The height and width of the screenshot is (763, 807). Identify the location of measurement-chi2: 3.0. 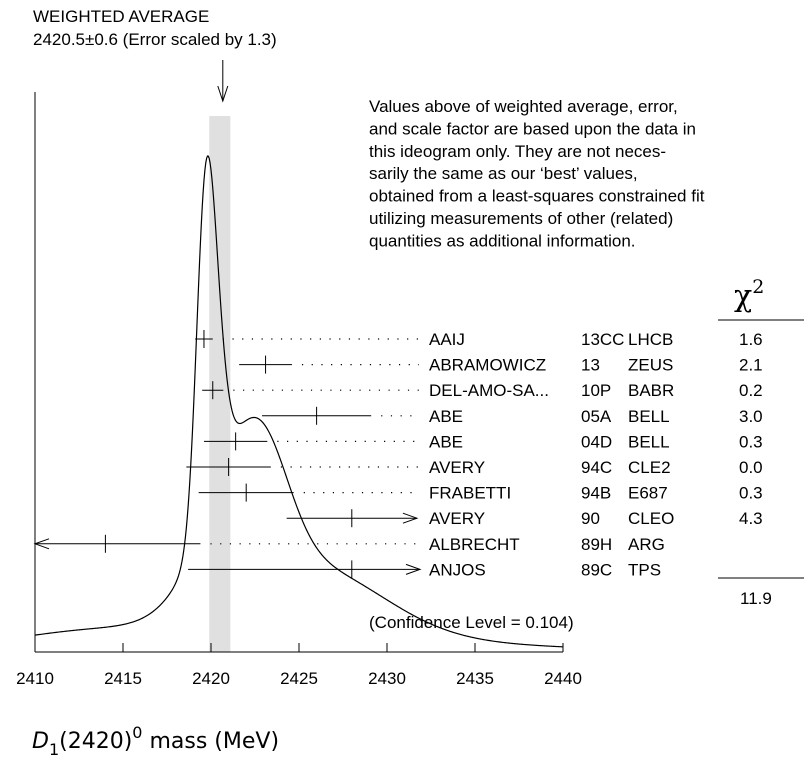
(751, 416).